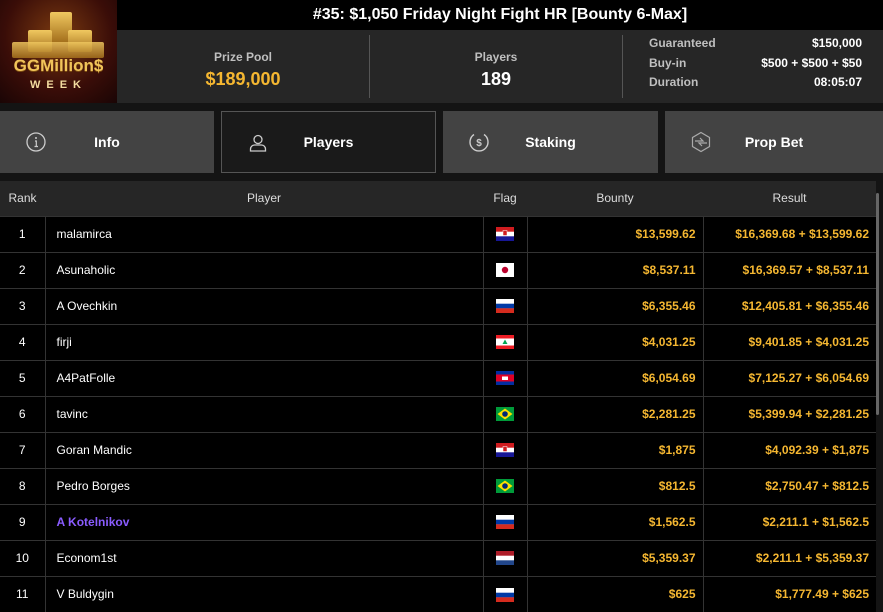 The image size is (883, 612). What do you see at coordinates (263, 305) in the screenshot?
I see `player-name: A Ovechkin` at bounding box center [263, 305].